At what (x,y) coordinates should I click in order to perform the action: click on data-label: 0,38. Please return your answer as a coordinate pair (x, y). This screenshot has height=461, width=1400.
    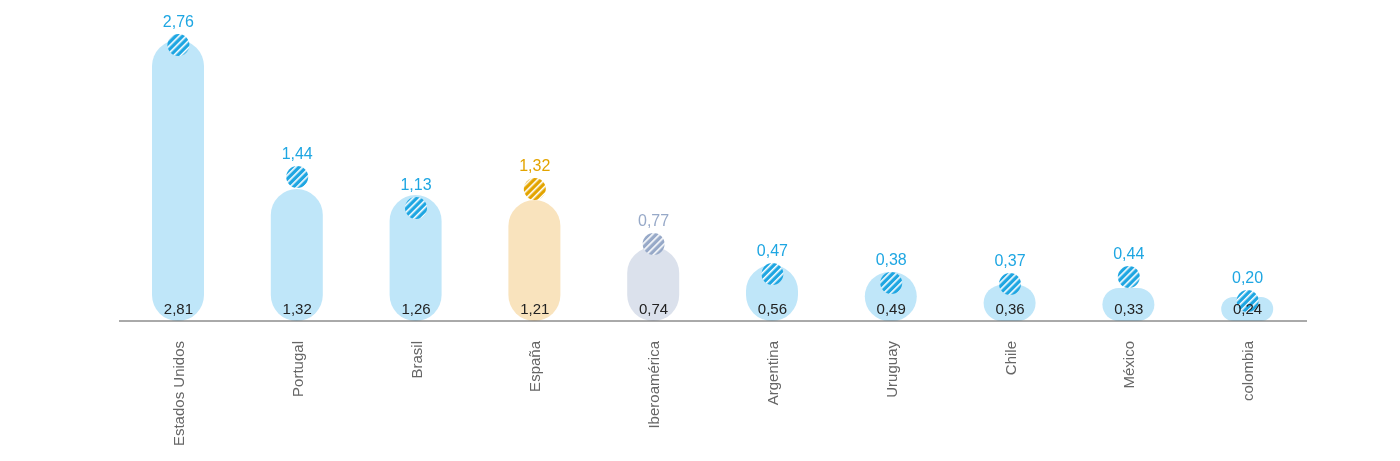
    Looking at the image, I should click on (891, 260).